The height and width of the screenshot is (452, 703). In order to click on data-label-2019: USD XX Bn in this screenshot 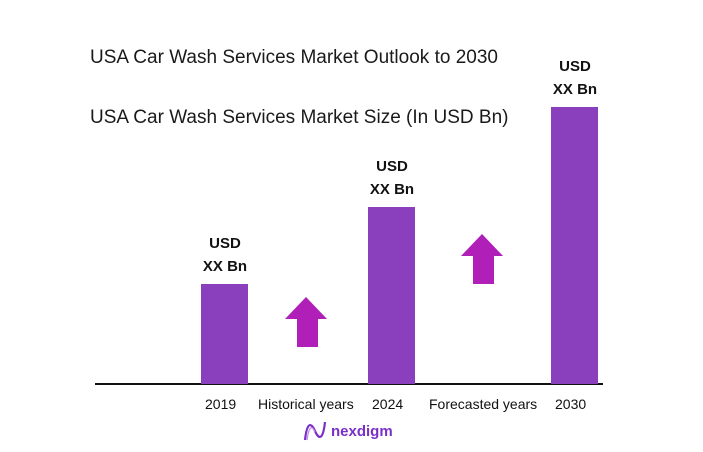, I will do `click(225, 255)`.